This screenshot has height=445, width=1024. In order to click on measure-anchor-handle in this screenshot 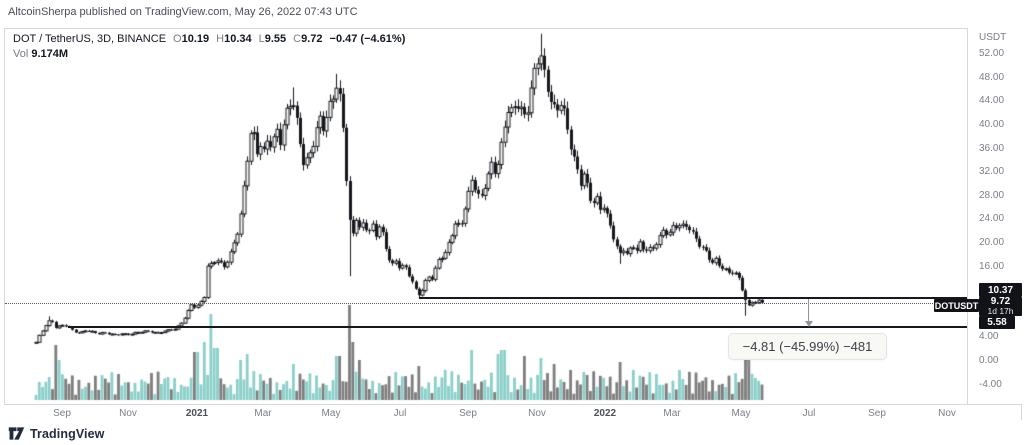, I will do `click(748, 363)`.